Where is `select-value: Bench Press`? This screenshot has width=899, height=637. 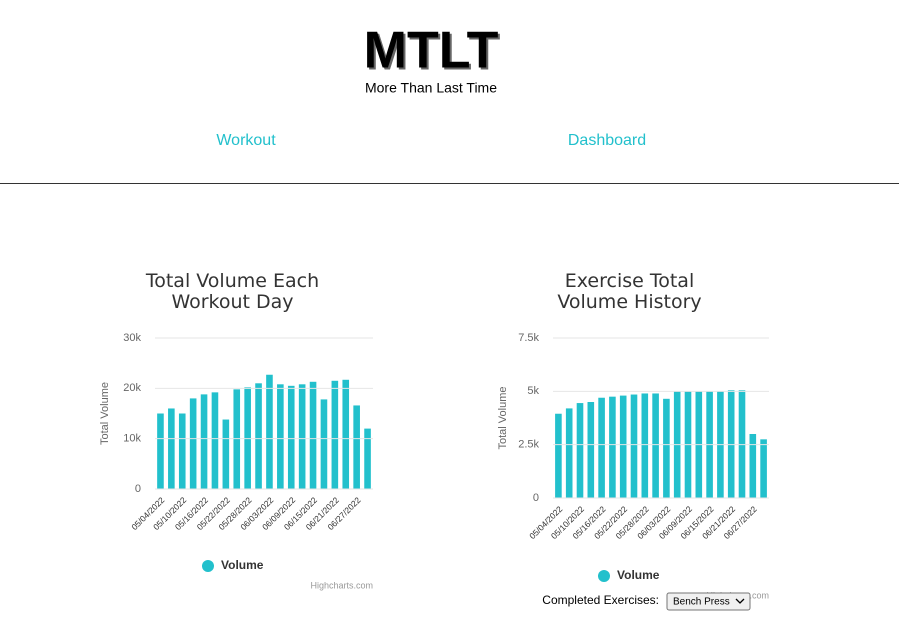
select-value: Bench Press is located at coordinates (701, 602).